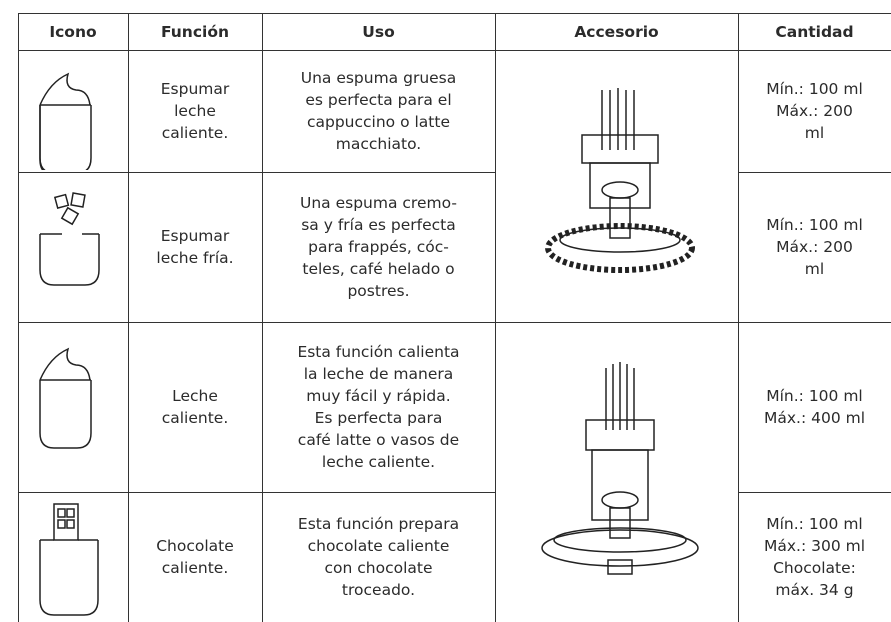  I want to click on header-cell: Accesorio, so click(616, 31).